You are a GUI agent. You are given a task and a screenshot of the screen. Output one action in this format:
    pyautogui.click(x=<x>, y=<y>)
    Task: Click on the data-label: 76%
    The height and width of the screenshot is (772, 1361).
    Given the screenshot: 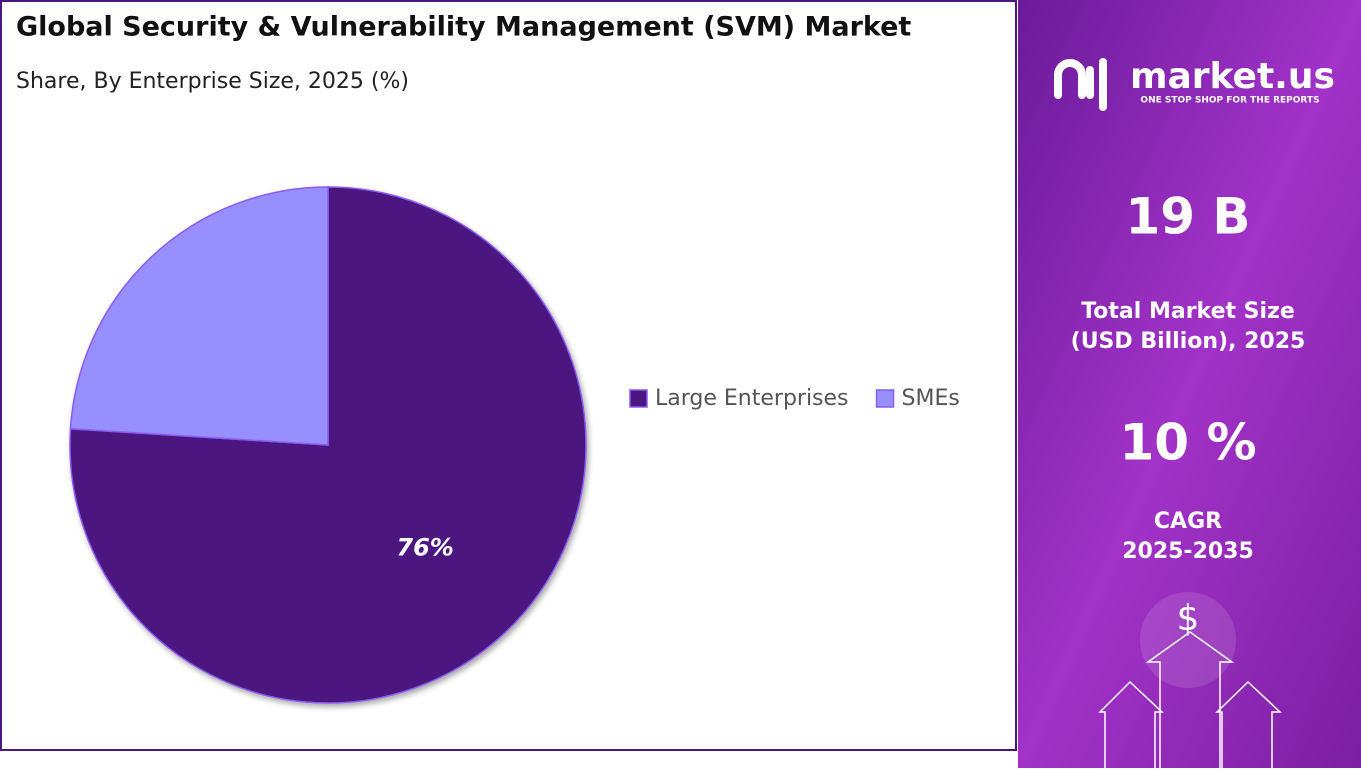 What is the action you would take?
    pyautogui.click(x=424, y=547)
    